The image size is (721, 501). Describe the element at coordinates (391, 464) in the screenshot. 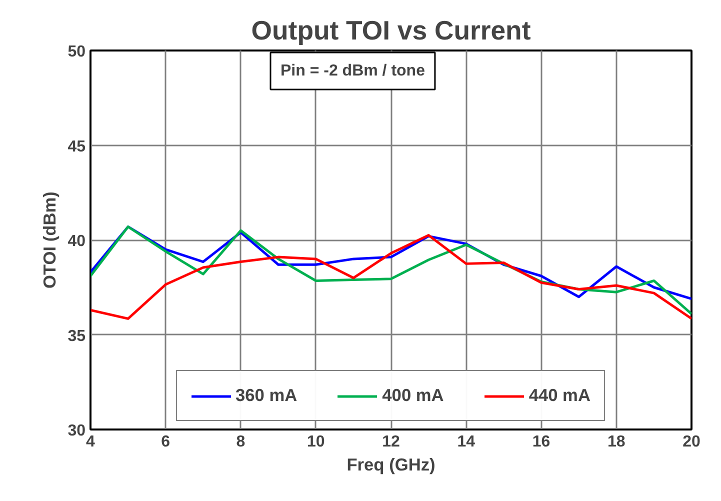

I see `x-axis-title: Freq (GHz)` at that location.